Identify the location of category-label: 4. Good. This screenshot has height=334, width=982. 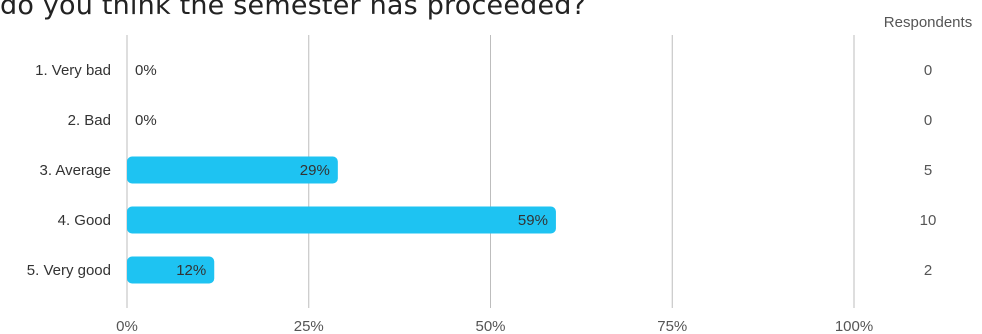
(84, 220).